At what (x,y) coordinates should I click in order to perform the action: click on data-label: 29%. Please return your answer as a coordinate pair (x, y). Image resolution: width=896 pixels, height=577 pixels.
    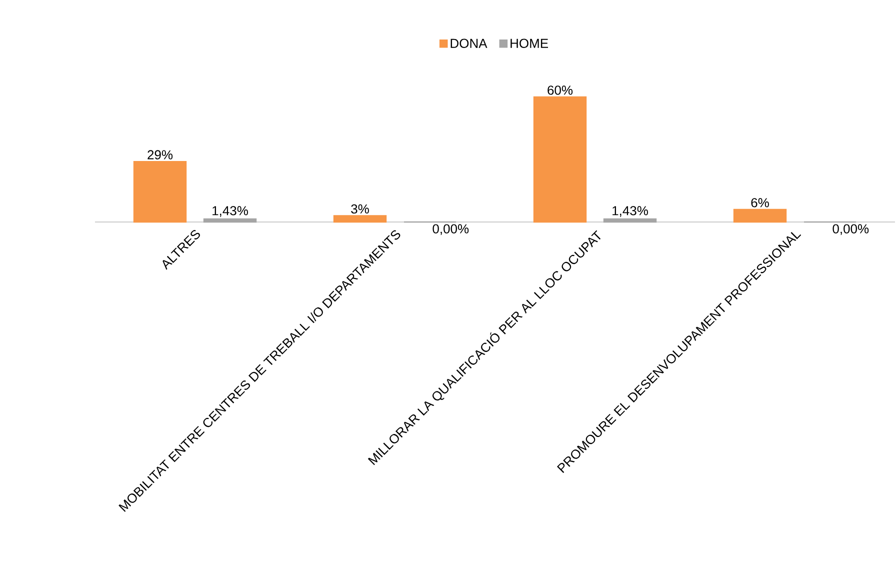
    Looking at the image, I should click on (160, 155).